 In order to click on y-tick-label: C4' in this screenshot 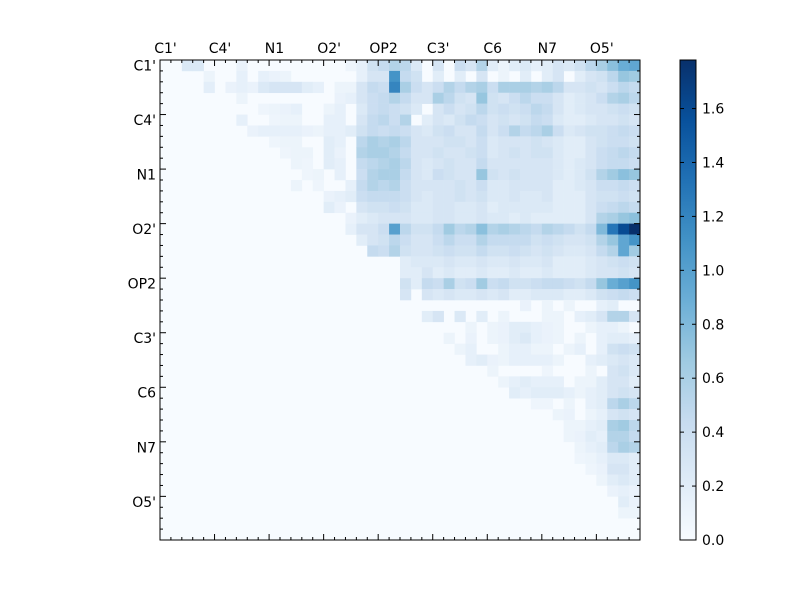, I will do `click(144, 121)`.